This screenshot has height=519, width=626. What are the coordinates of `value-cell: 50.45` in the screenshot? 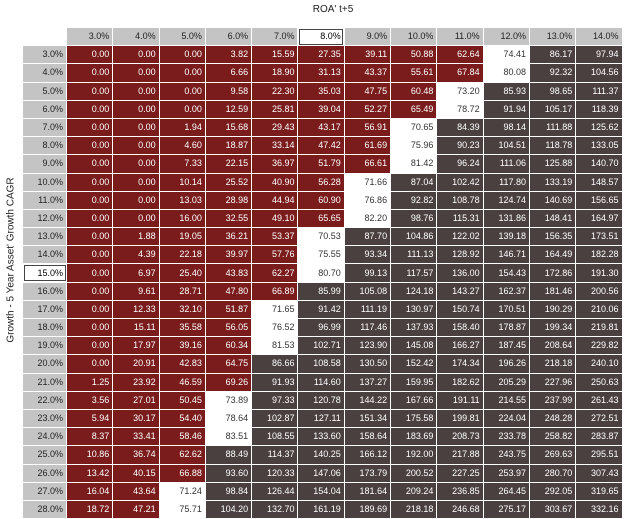 It's located at (182, 400).